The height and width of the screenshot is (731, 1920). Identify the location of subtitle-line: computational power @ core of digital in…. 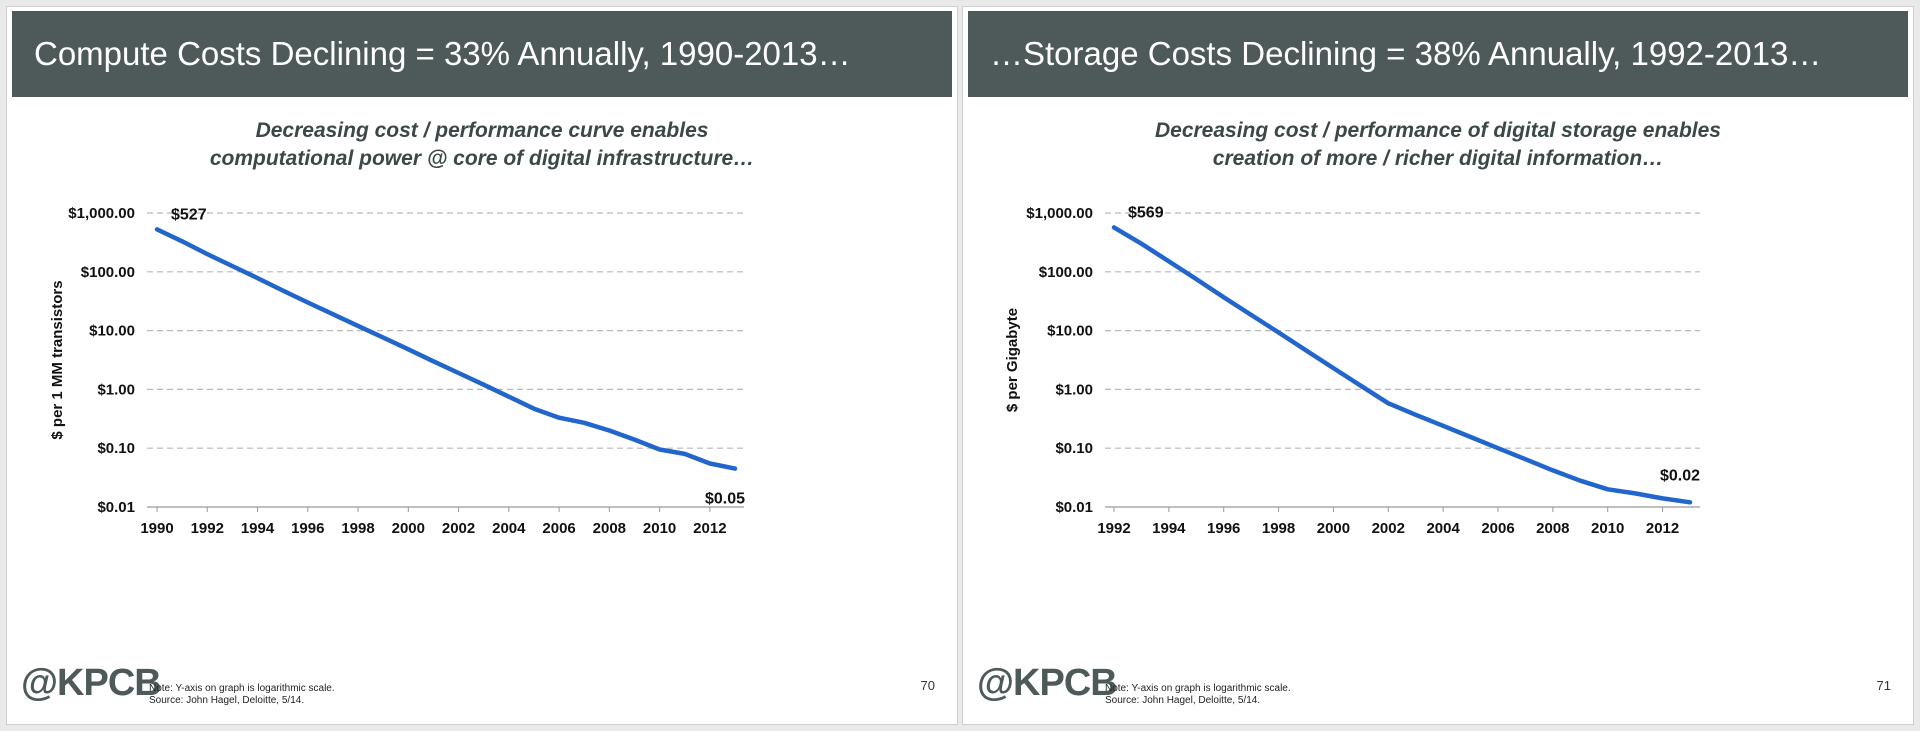
(482, 158).